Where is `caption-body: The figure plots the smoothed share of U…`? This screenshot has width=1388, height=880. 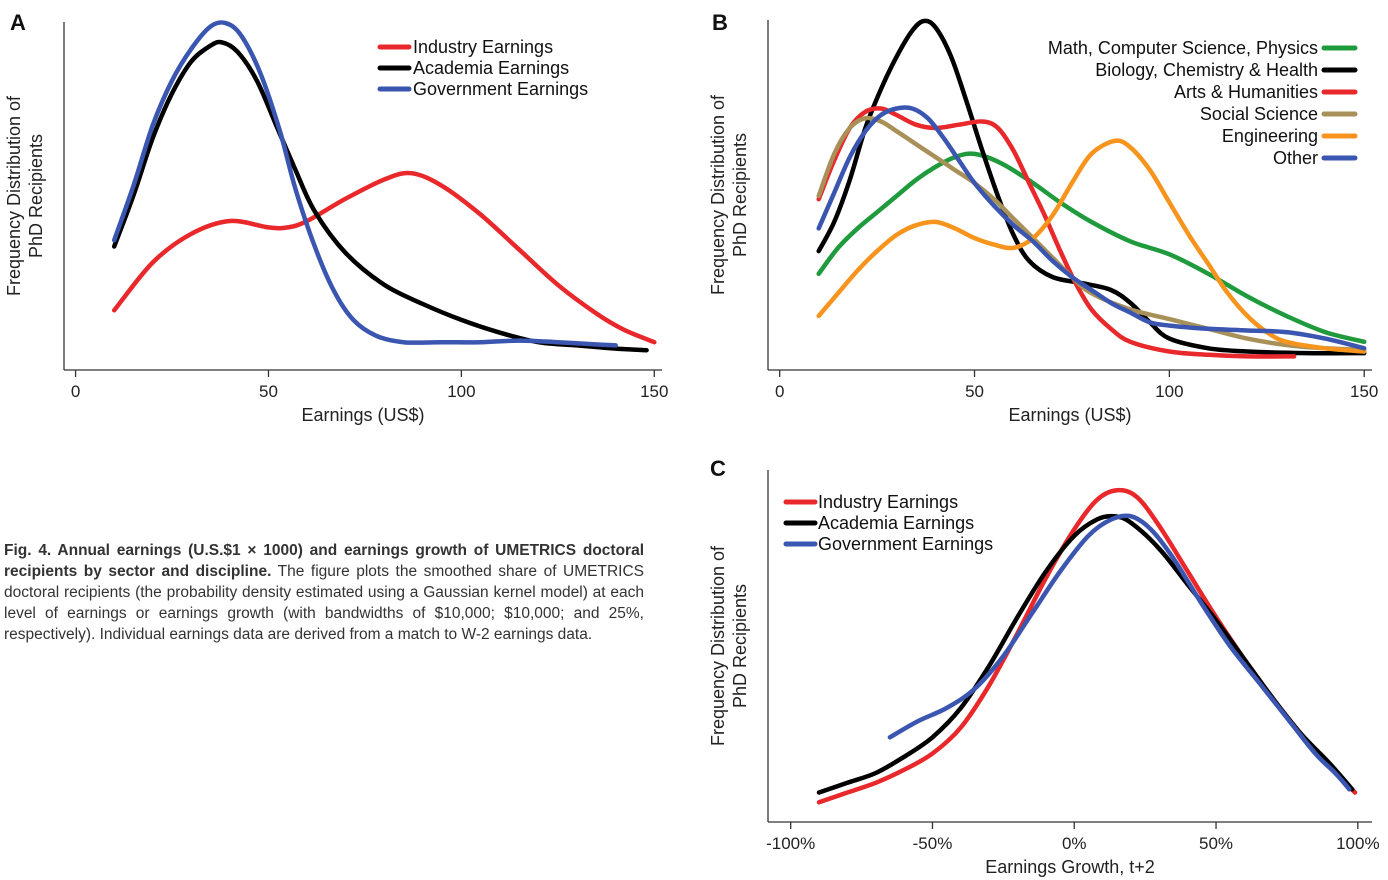
caption-body: The figure plots the smoothed share of U… is located at coordinates (324, 603).